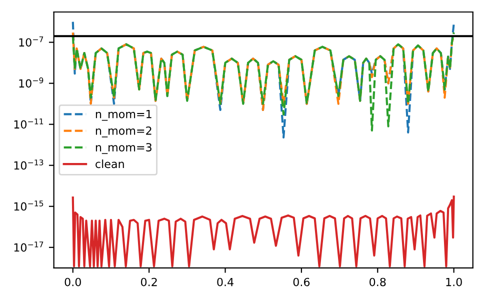  Describe the element at coordinates (29, 205) in the screenshot. I see `y-tick-label: 10$^{−15}$` at that location.